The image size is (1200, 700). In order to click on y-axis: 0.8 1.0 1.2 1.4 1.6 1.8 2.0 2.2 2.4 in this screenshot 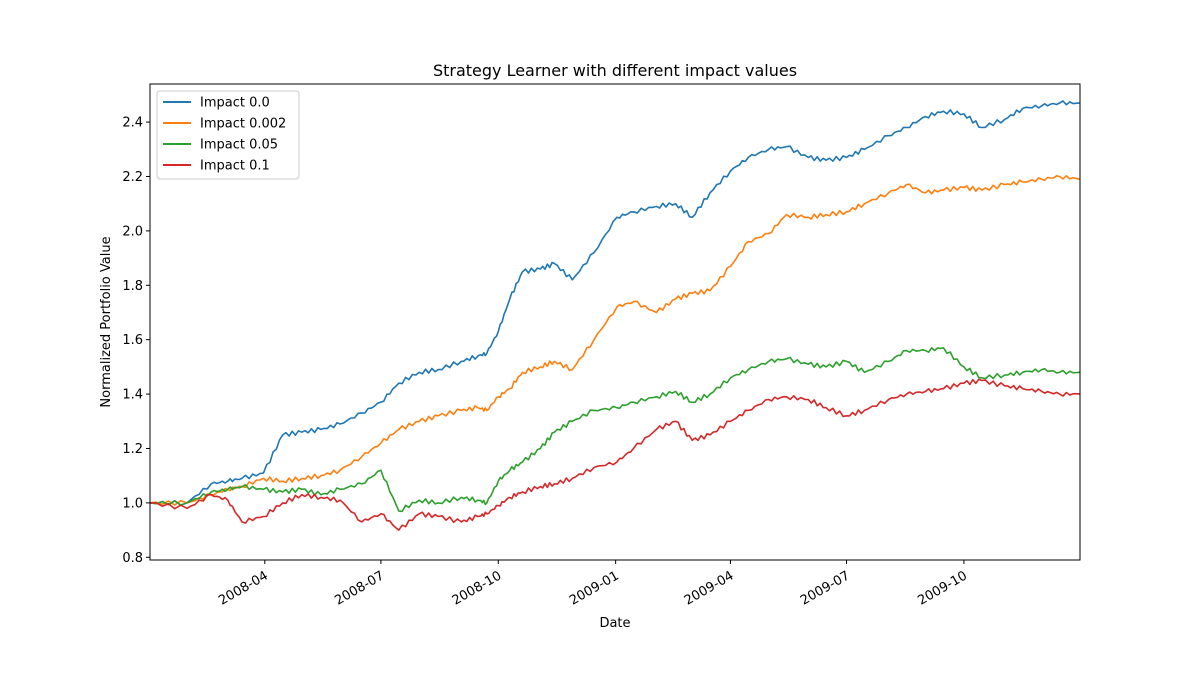, I will do `click(136, 341)`.